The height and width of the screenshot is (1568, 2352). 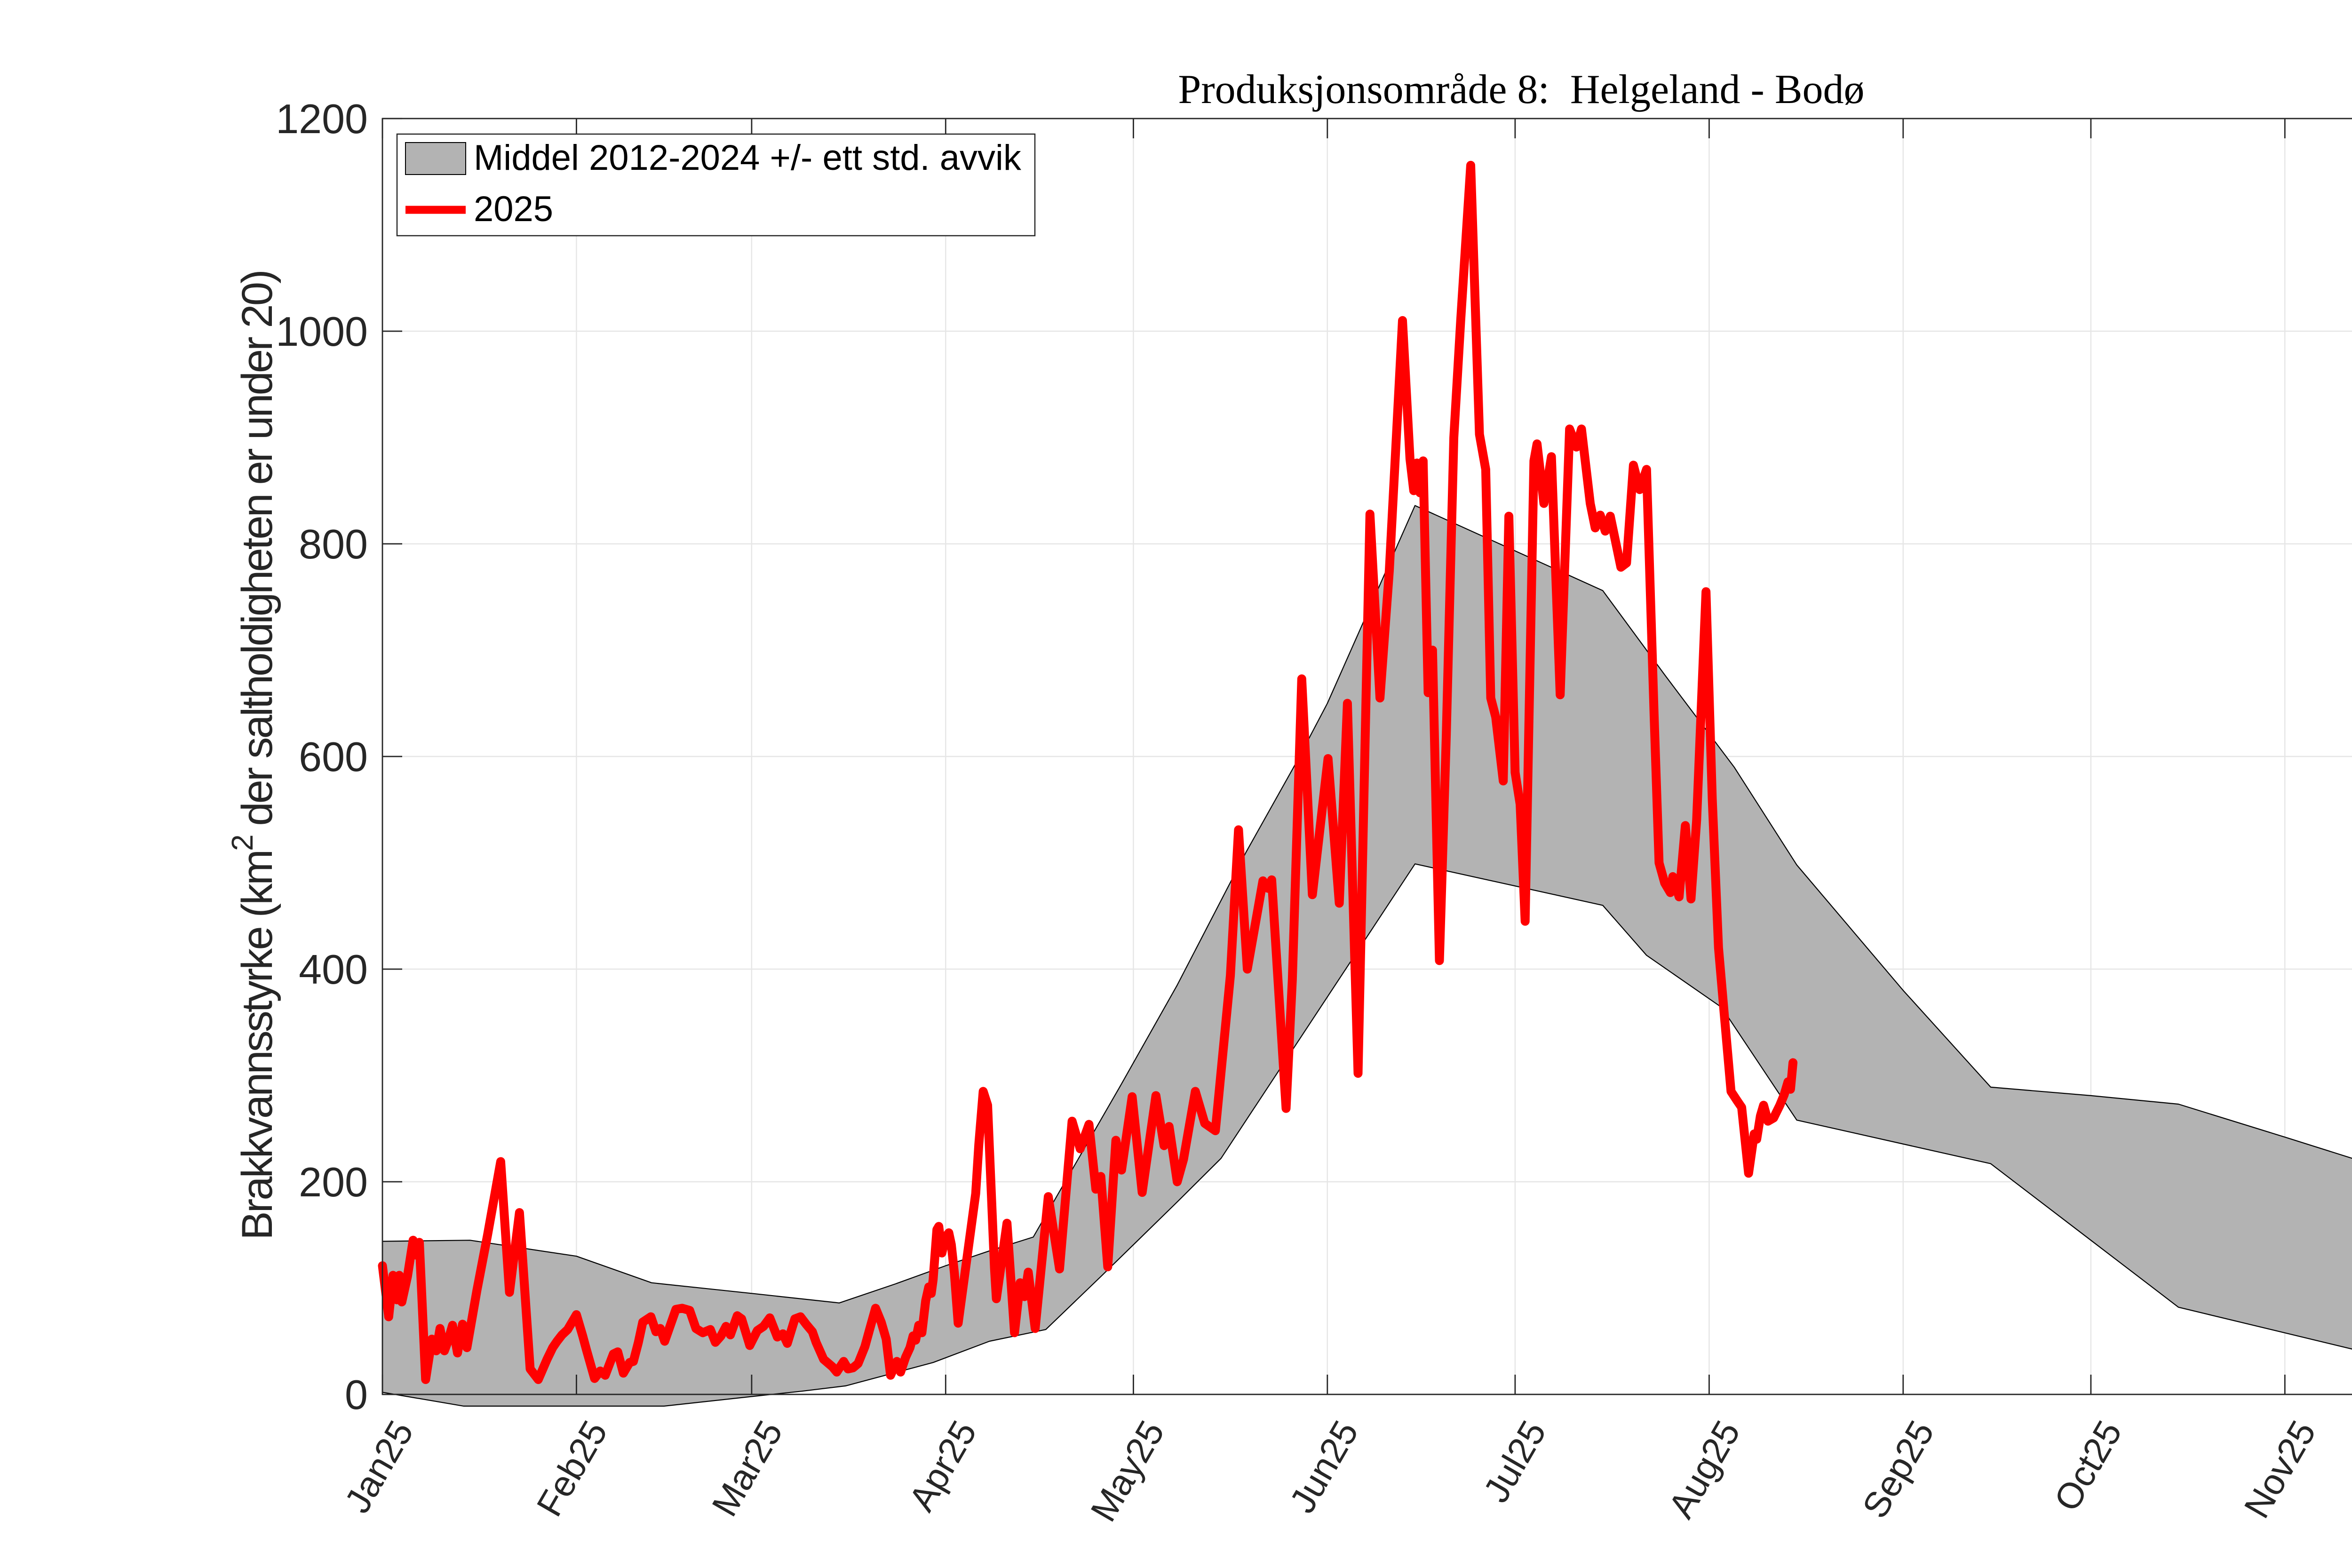 What do you see at coordinates (513, 209) in the screenshot?
I see `svg-text: 2025` at bounding box center [513, 209].